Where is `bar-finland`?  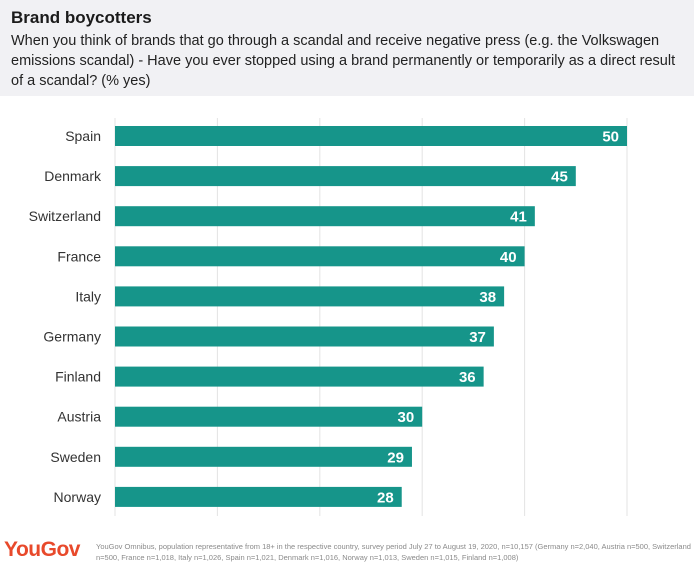
bar-finland is located at coordinates (299, 376).